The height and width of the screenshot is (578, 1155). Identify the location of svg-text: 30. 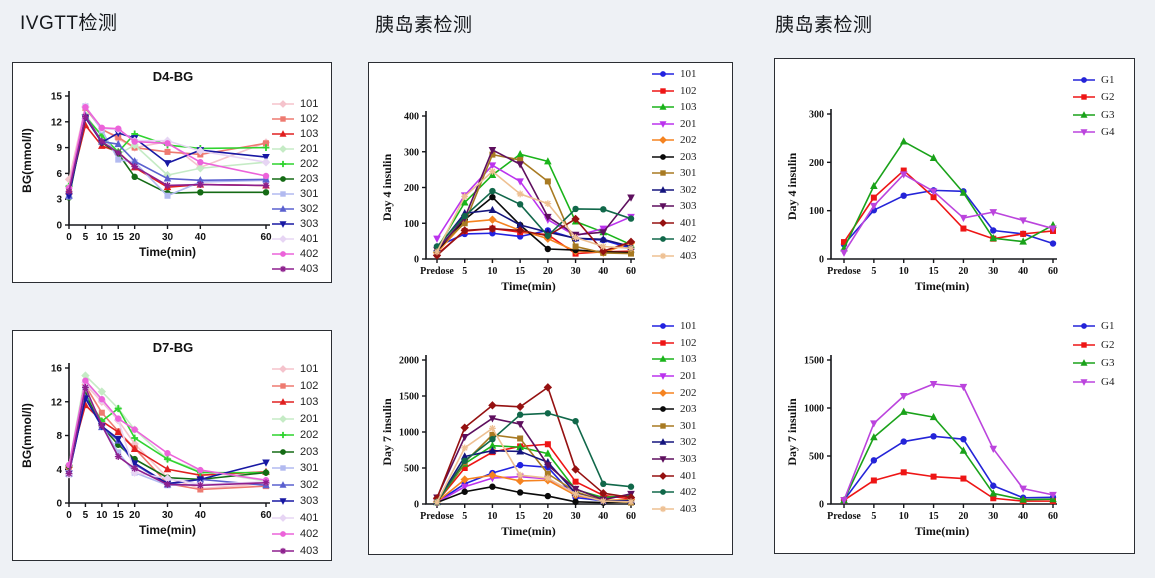
(576, 516).